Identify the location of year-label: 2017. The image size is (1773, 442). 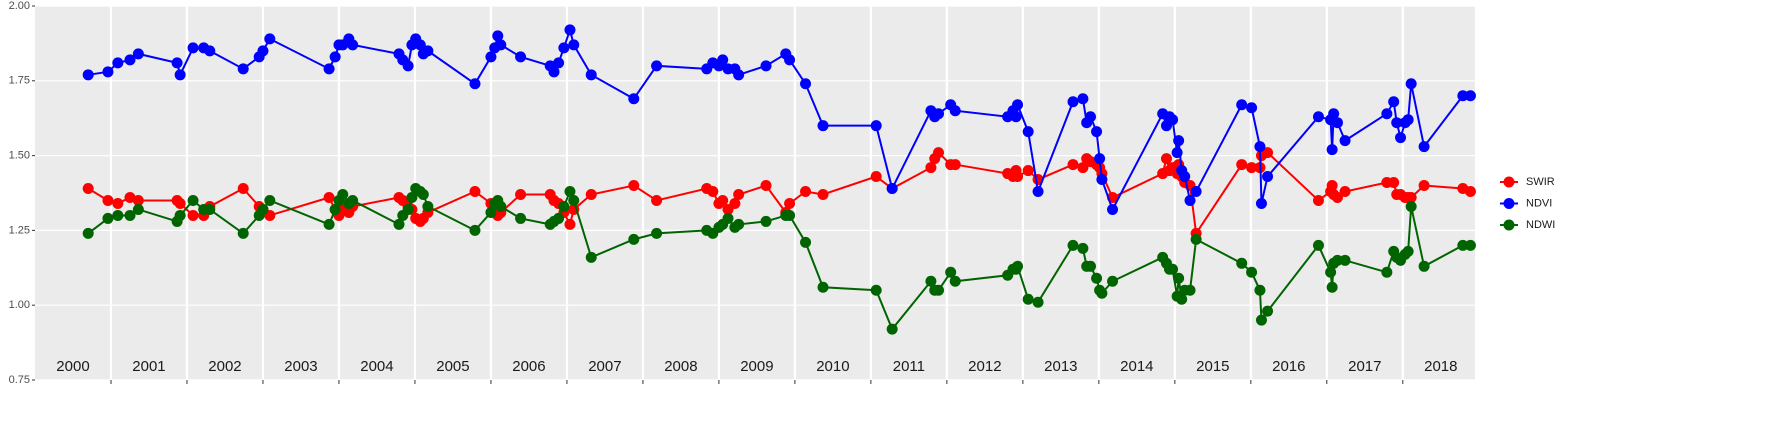
(1364, 366).